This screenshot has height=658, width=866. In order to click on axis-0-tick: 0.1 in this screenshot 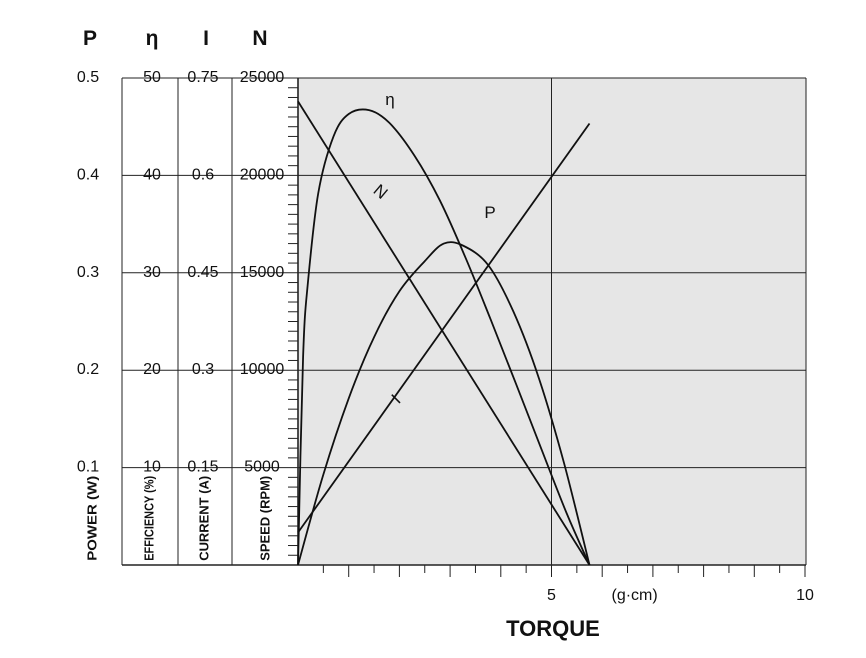, I will do `click(88, 467)`.